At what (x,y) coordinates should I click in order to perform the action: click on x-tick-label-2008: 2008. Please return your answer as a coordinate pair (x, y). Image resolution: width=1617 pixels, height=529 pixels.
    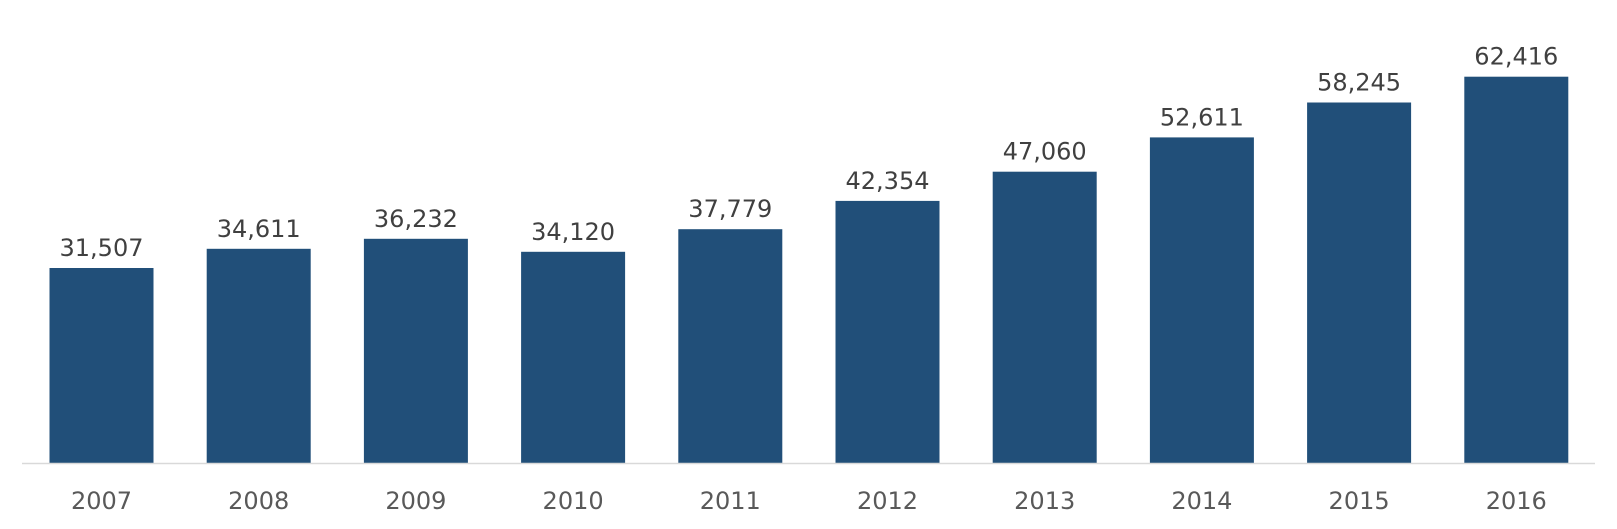
    Looking at the image, I should click on (258, 501).